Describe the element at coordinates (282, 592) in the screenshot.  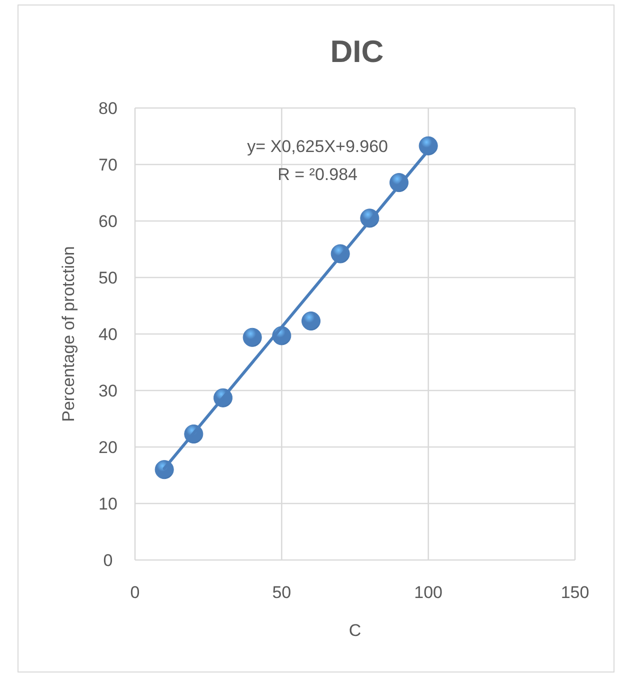
I see `x-tick-label: 50` at that location.